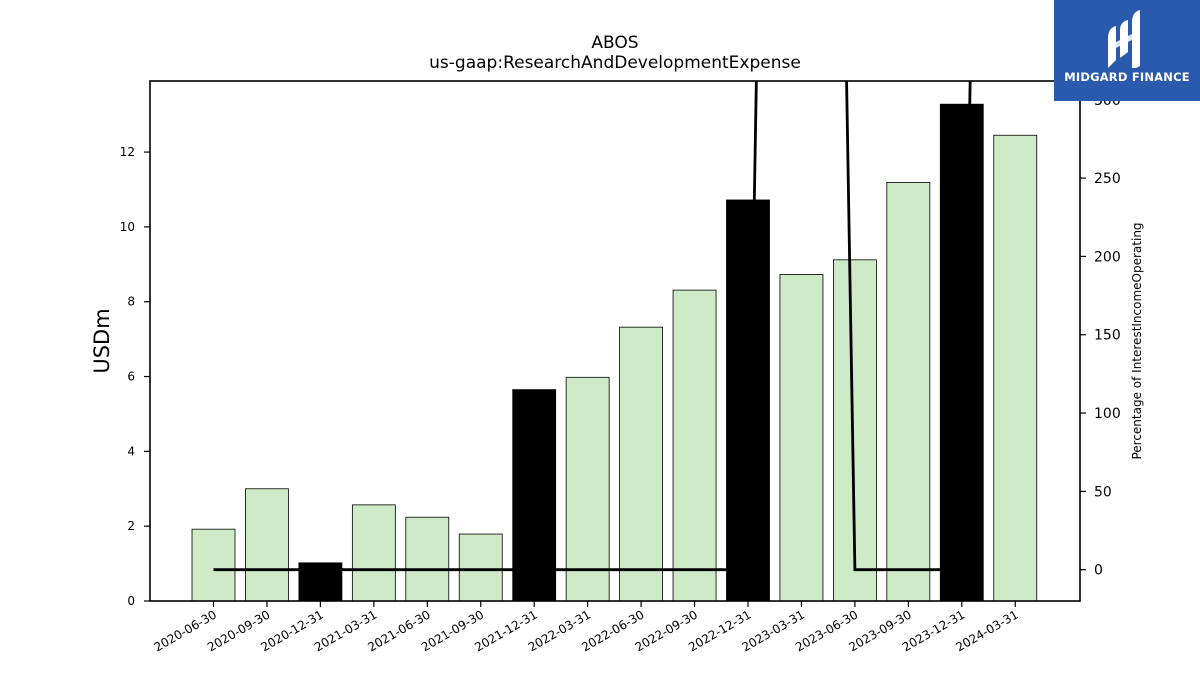 Image resolution: width=1200 pixels, height=675 pixels. What do you see at coordinates (131, 451) in the screenshot?
I see `left-tick-label: 4` at bounding box center [131, 451].